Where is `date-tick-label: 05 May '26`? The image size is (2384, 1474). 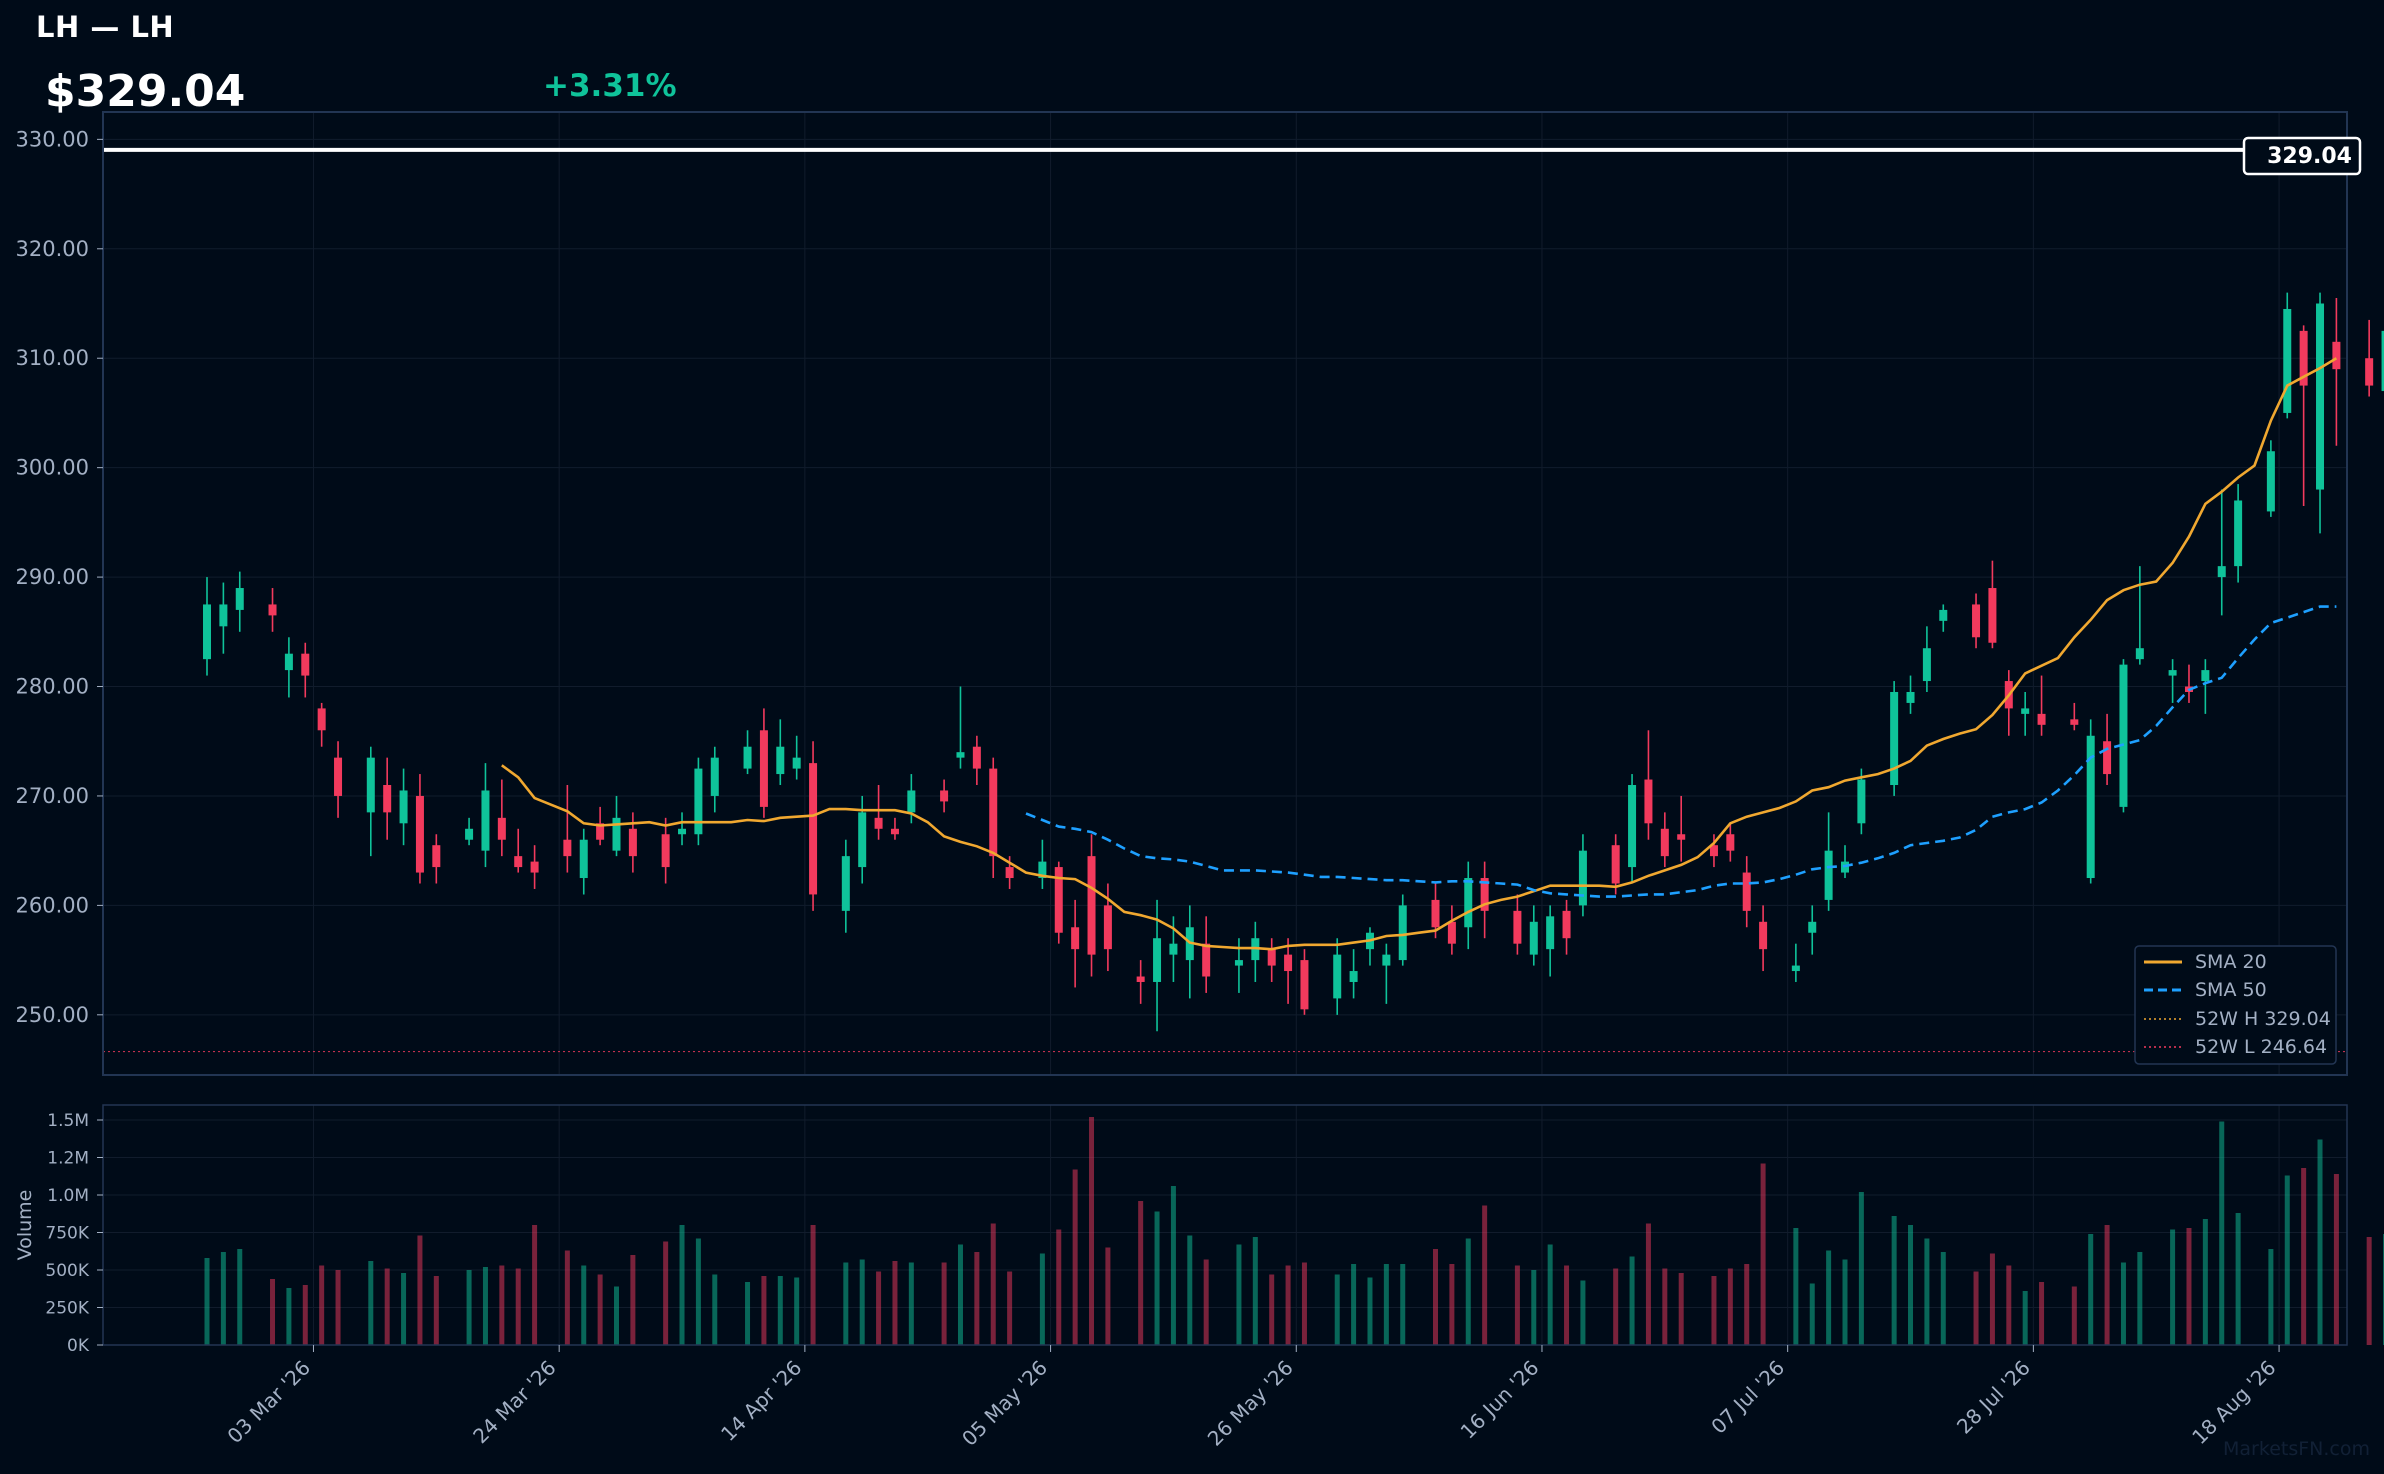
date-tick-label: 05 May '26 is located at coordinates (1004, 1403).